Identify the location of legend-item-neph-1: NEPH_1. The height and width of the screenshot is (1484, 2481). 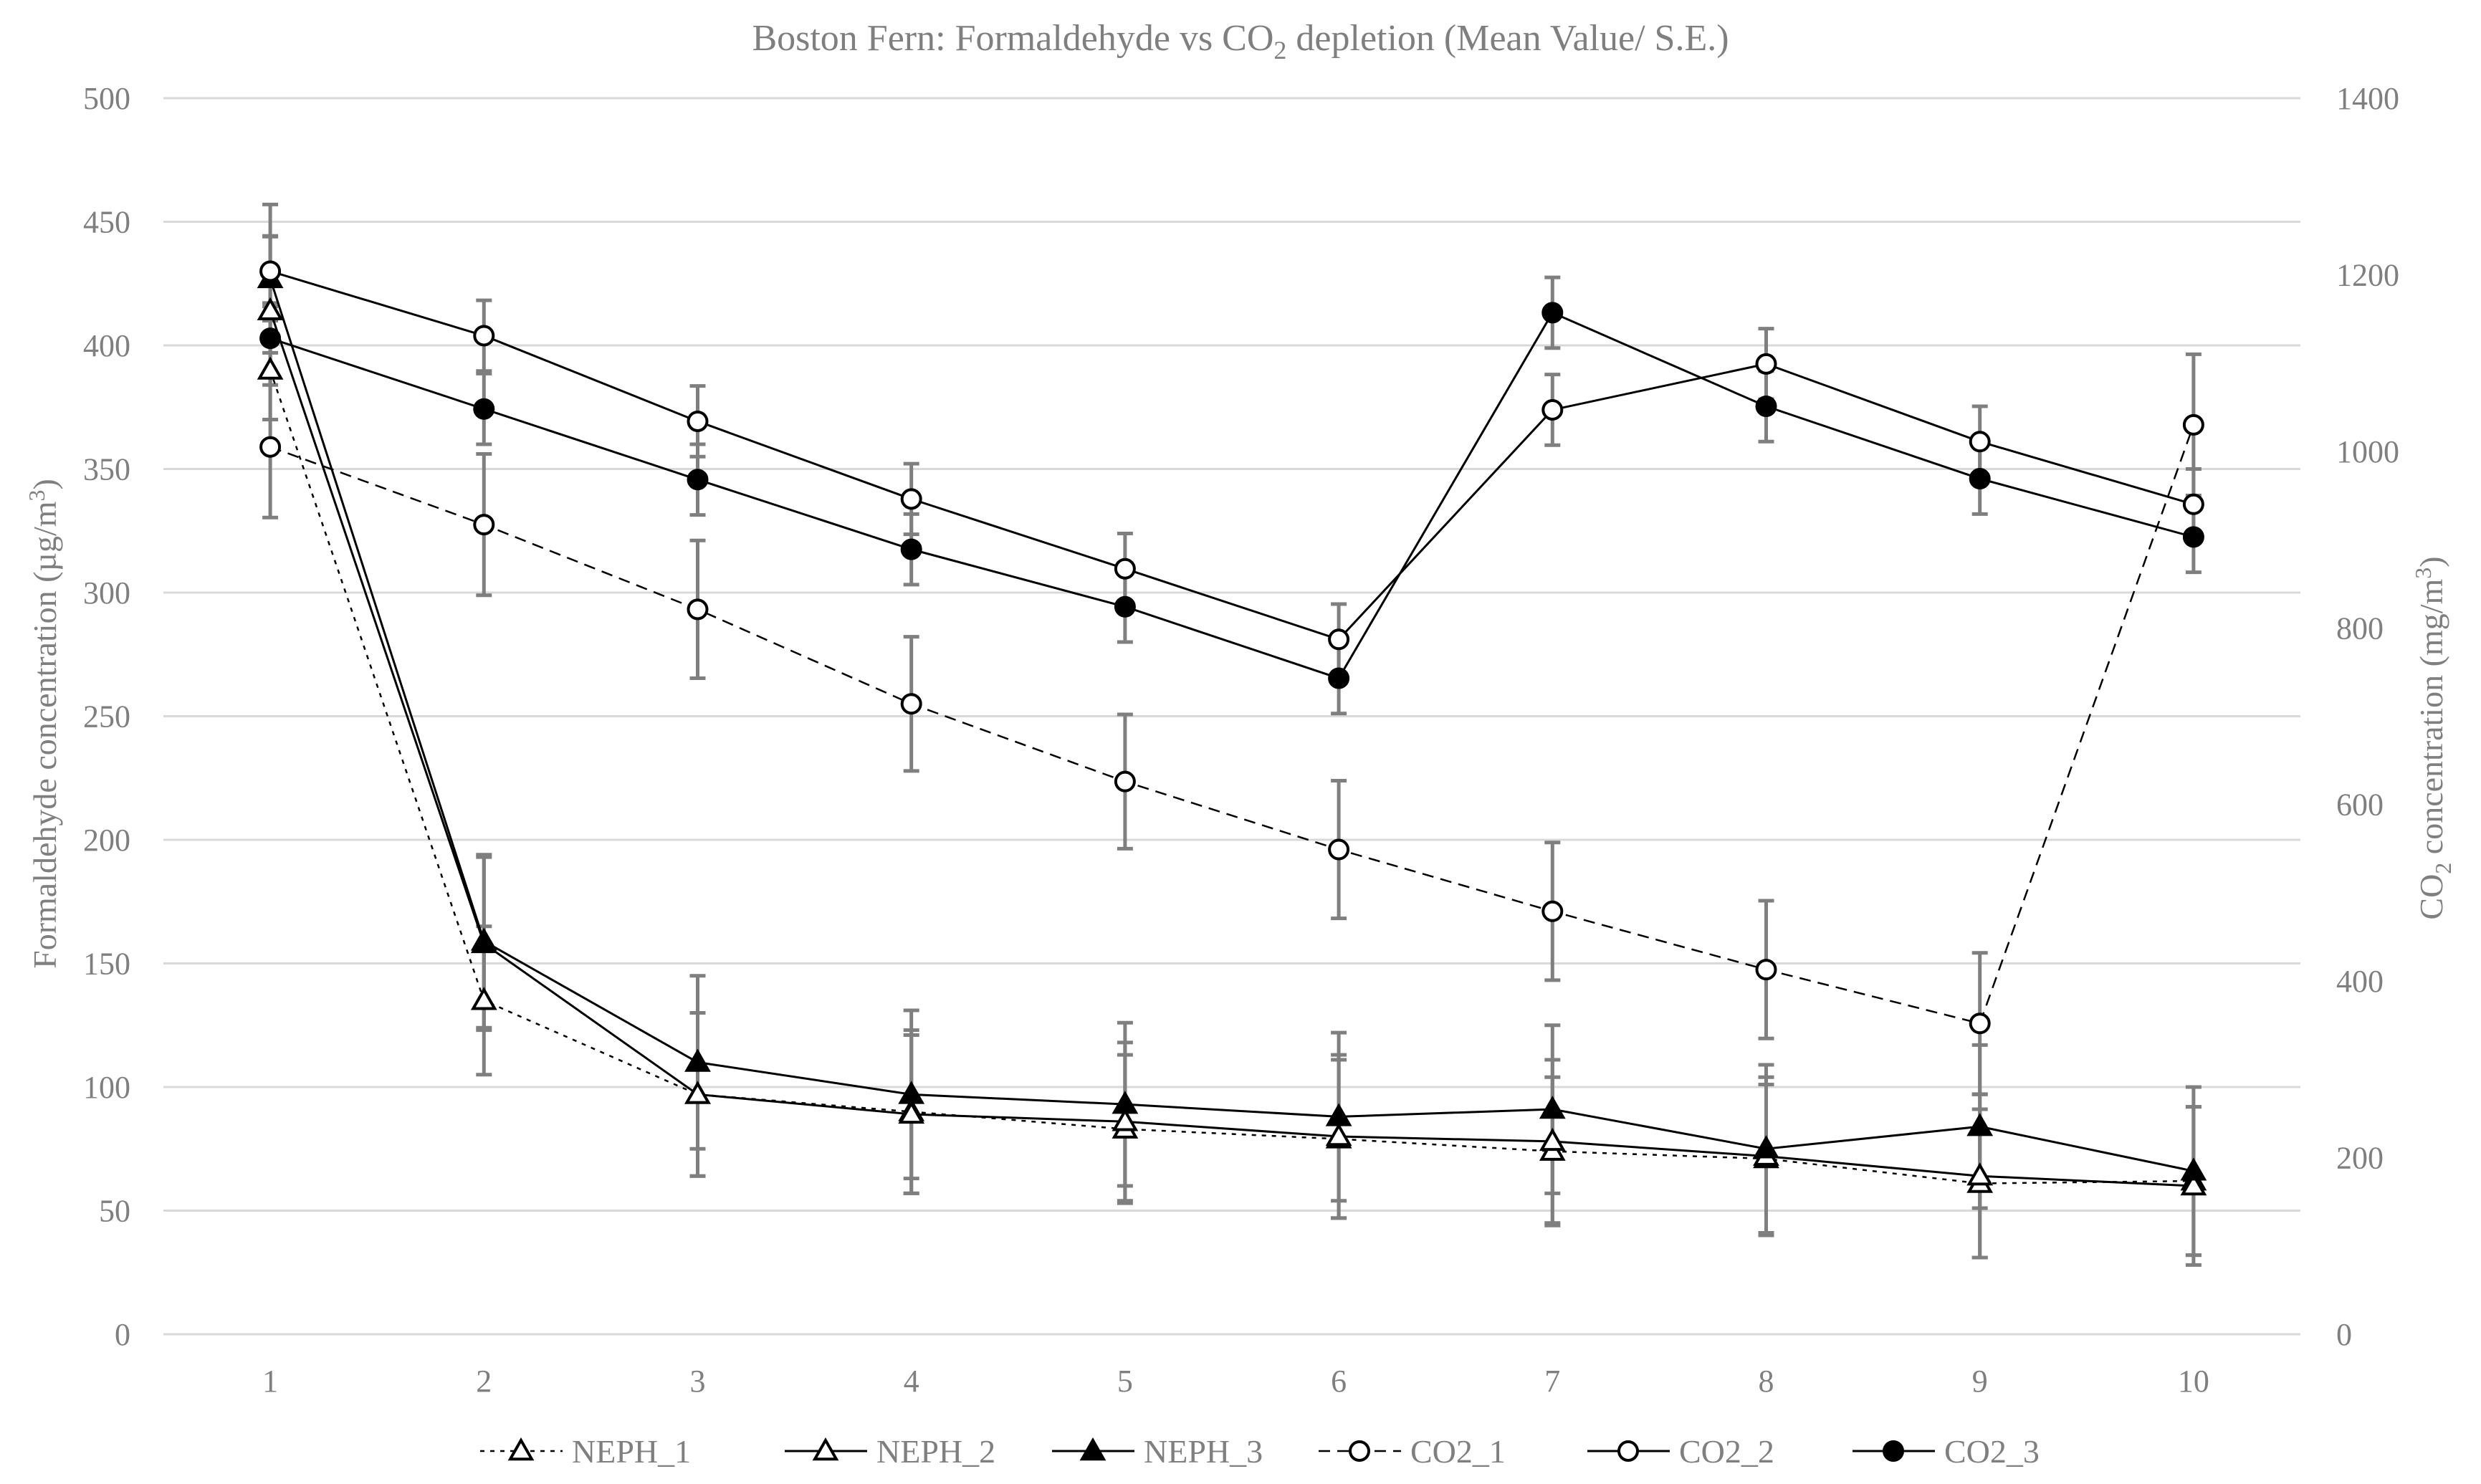
(585, 1451).